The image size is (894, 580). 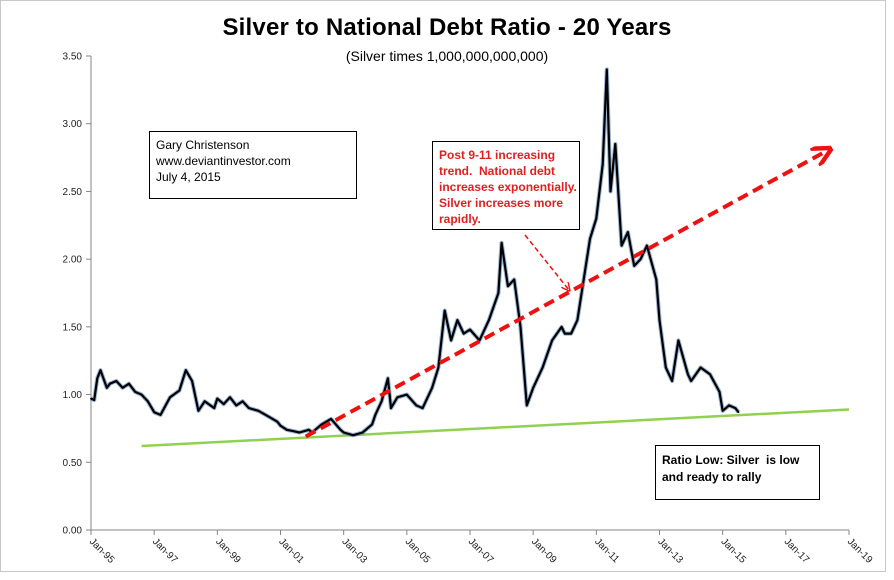 I want to click on trend-low-layer, so click(x=495, y=428).